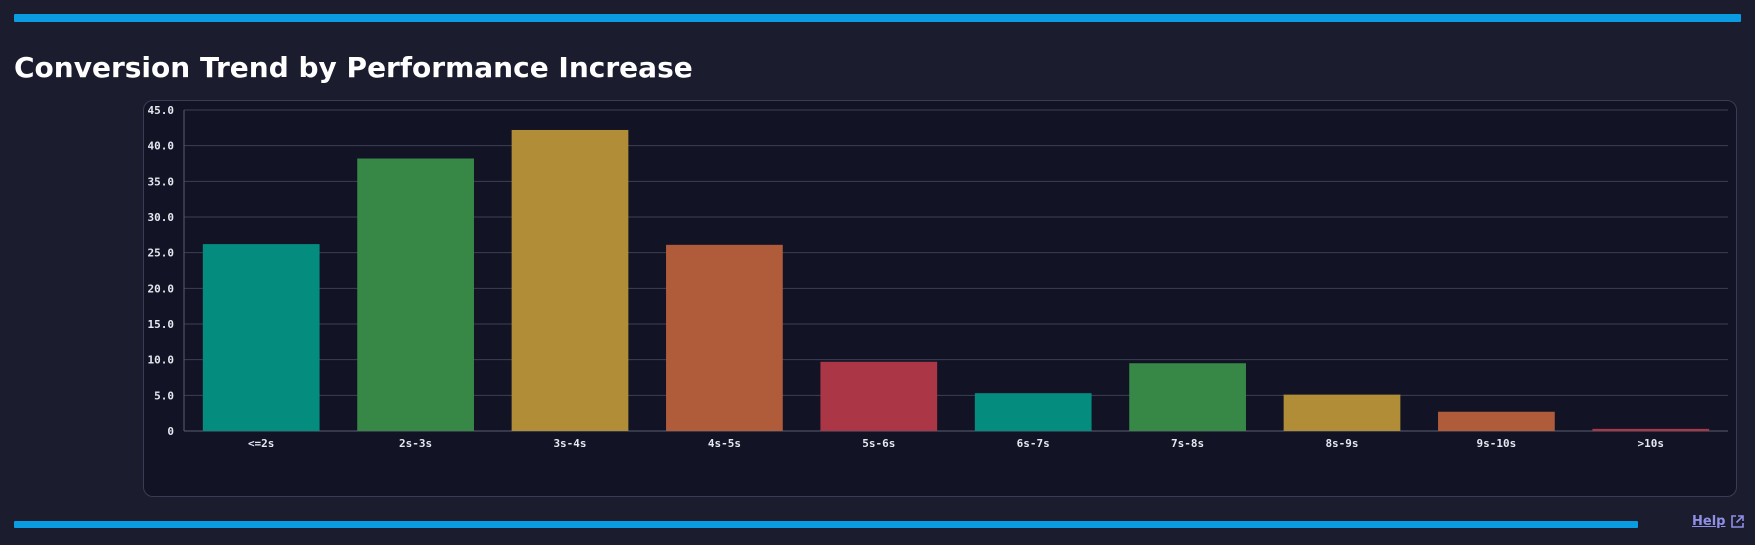  Describe the element at coordinates (161, 324) in the screenshot. I see `y-tick-label: 15.0` at that location.